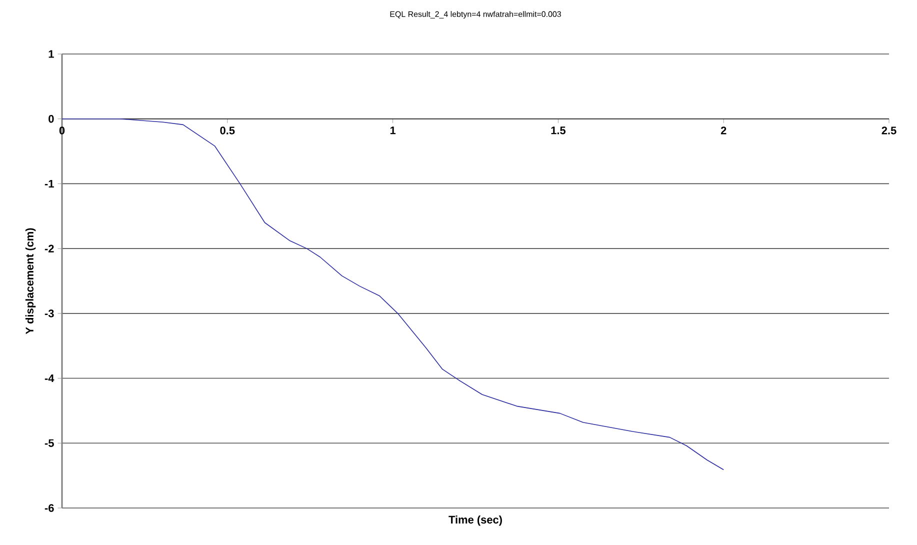 The image size is (917, 545). What do you see at coordinates (723, 130) in the screenshot?
I see `x-tick-label: 2` at bounding box center [723, 130].